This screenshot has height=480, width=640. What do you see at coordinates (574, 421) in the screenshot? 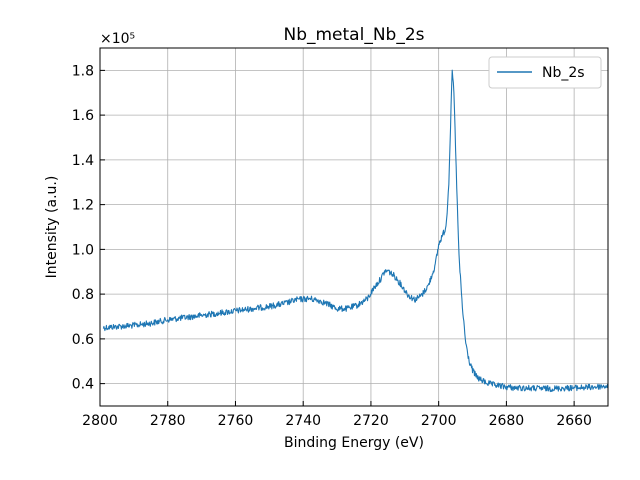
I see `x-tick-label: 2660` at bounding box center [574, 421].